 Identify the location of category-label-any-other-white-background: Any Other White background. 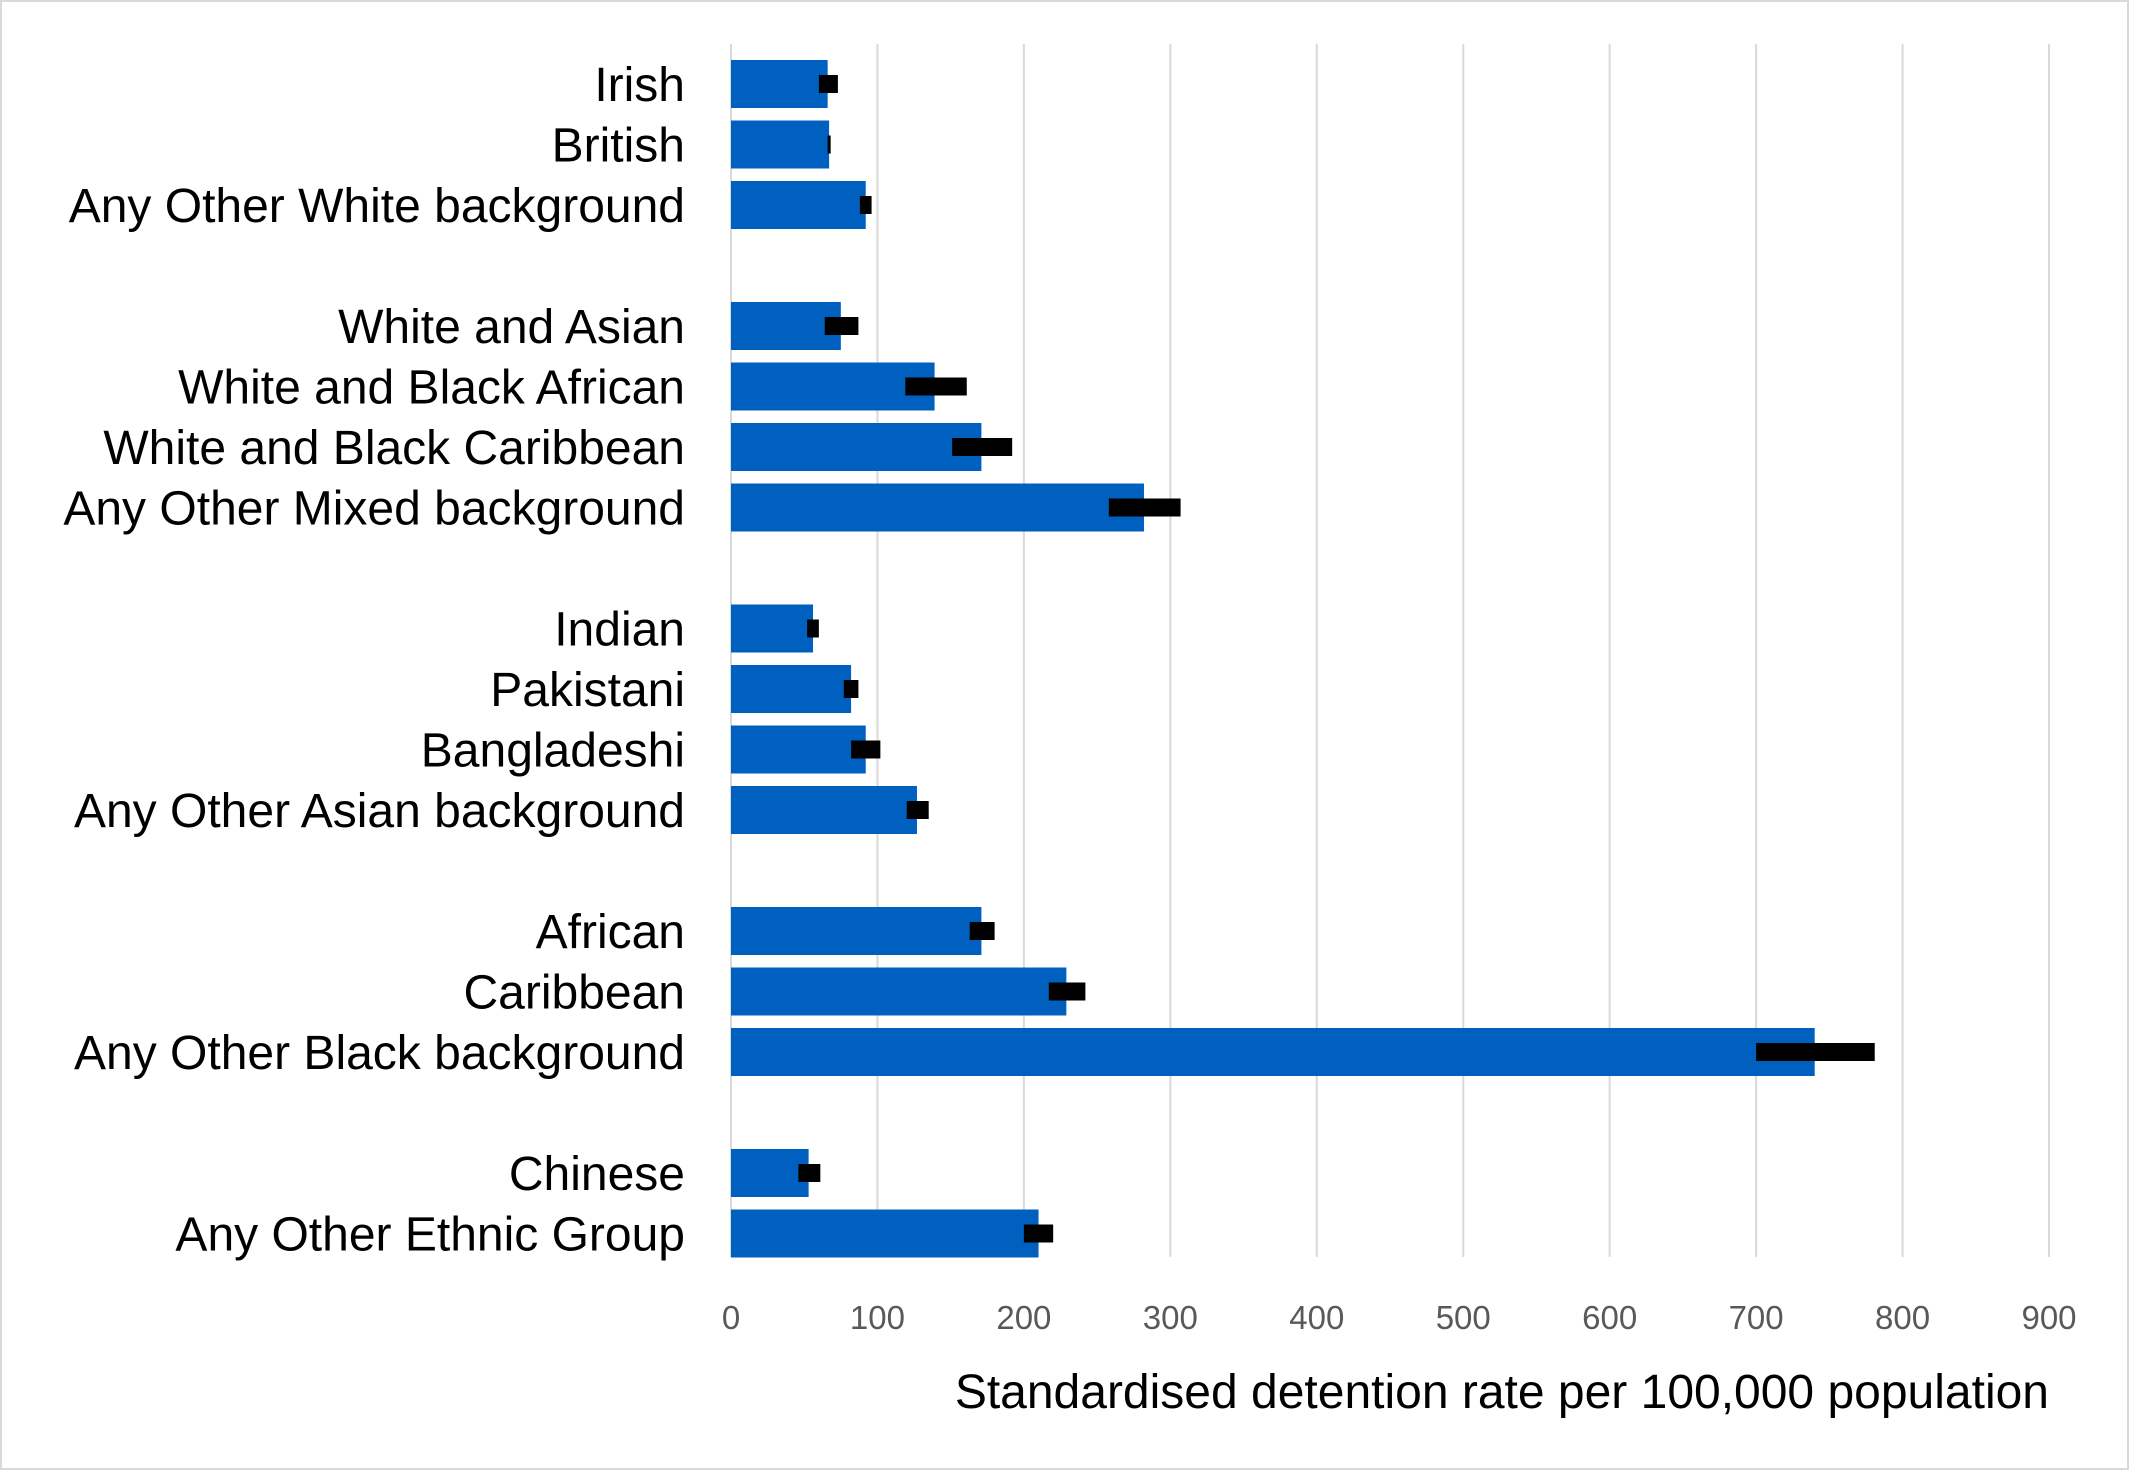
(377, 206).